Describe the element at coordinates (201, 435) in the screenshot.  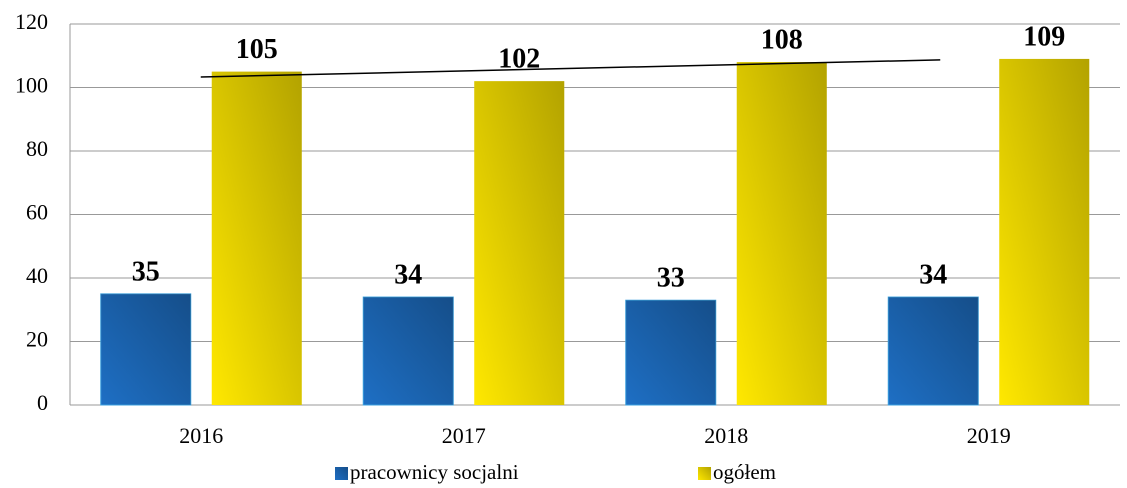
I see `x-tick-label: 2016` at that location.